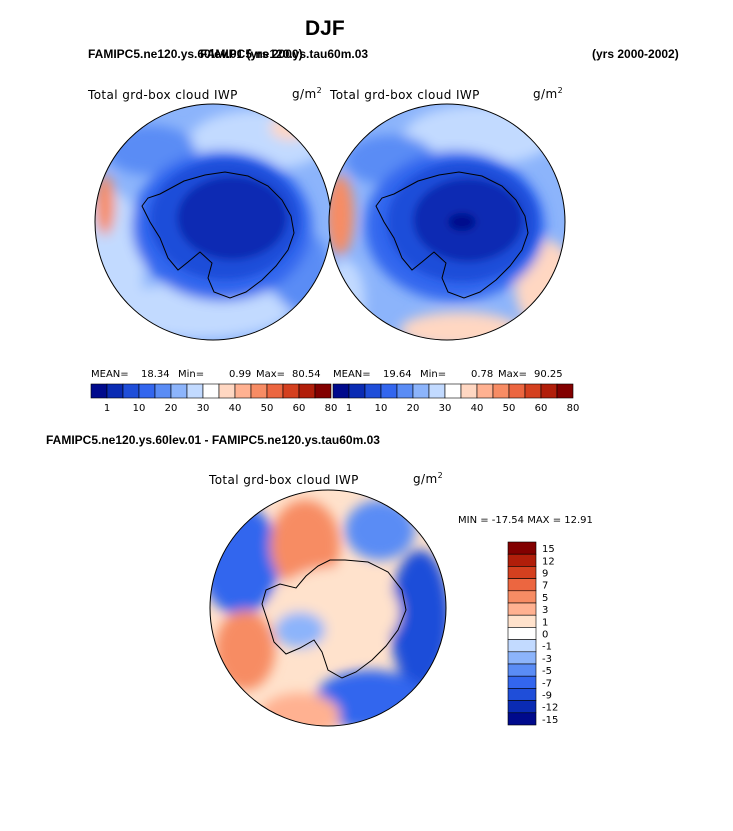 The image size is (733, 831). Describe the element at coordinates (452, 235) in the screenshot. I see `panel2-coastline` at that location.